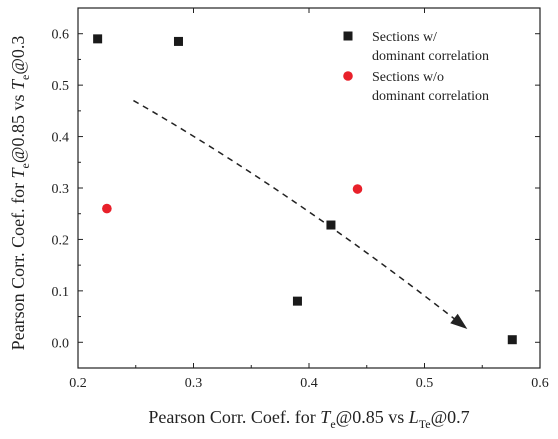 This screenshot has height=439, width=558. I want to click on y-tick-label: 0.0, so click(61, 343).